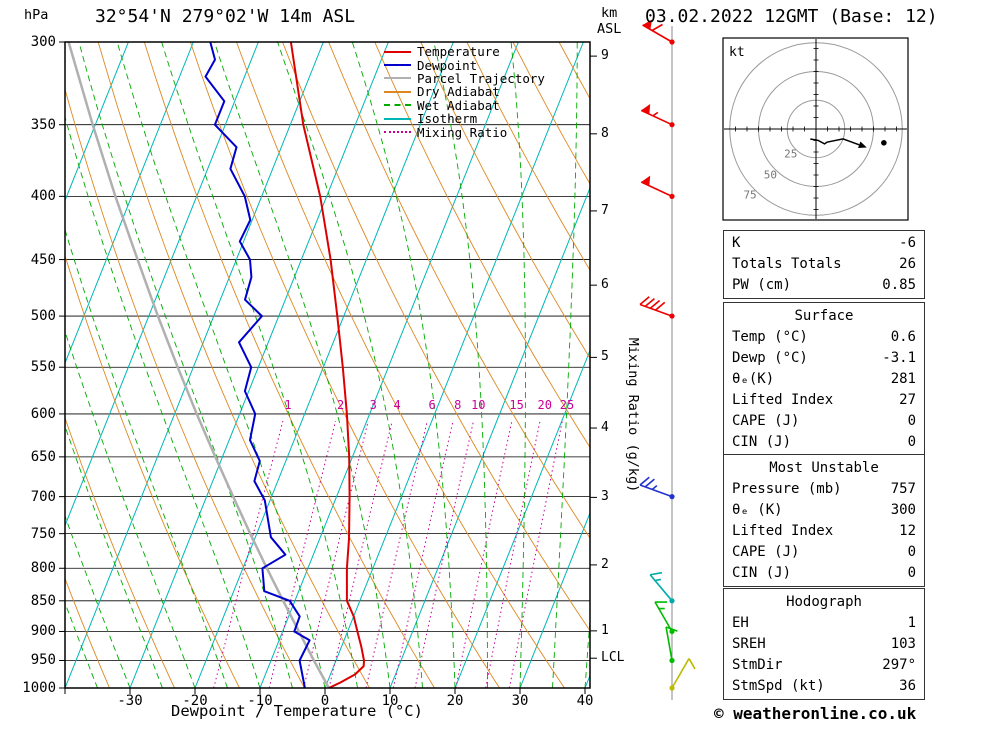  Describe the element at coordinates (481, 78) in the screenshot. I see `legend-label: Parcel Trajectory` at that location.